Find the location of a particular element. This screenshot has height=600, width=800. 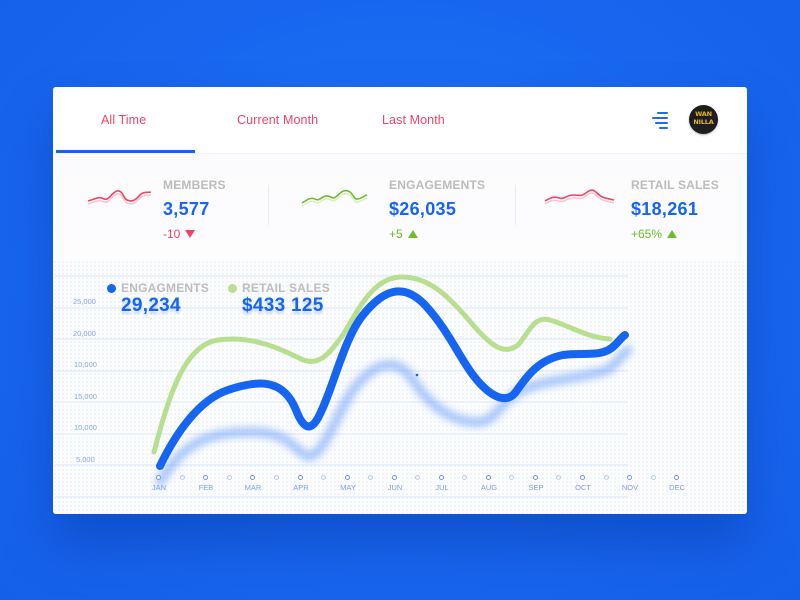

tab-current-month: Current Month is located at coordinates (278, 120).